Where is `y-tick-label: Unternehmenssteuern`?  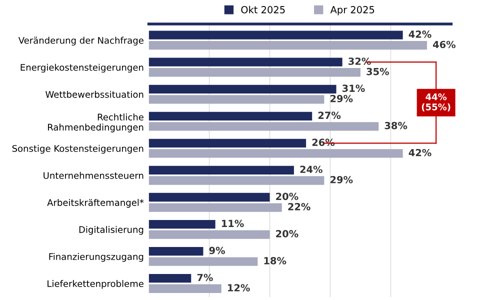
y-tick-label: Unternehmenssteuern is located at coordinates (94, 175).